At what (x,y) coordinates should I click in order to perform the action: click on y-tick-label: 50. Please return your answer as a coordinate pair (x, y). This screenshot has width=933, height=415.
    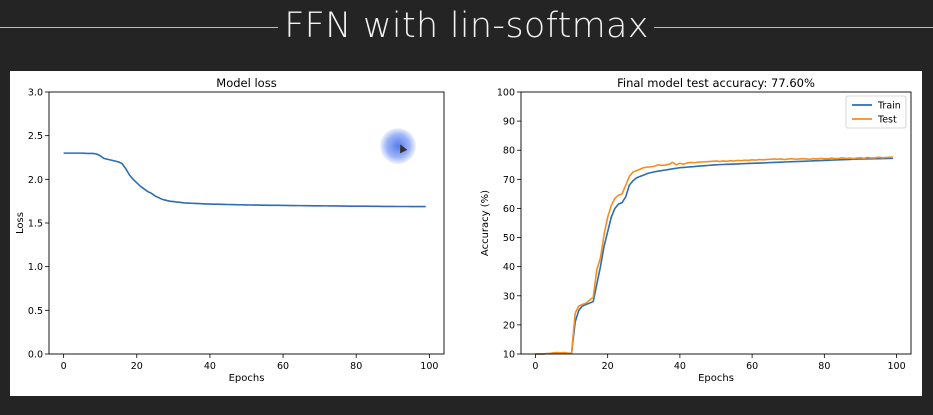
    Looking at the image, I should click on (509, 238).